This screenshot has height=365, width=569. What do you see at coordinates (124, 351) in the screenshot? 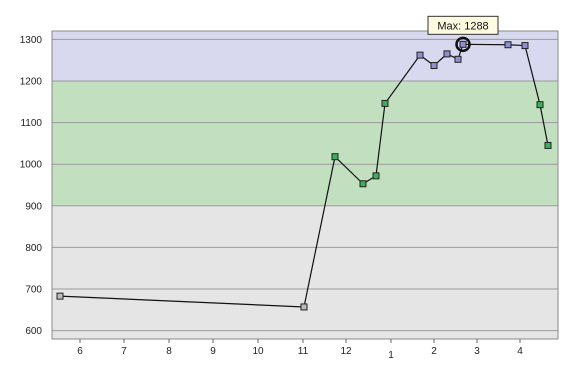
I see `x-tick-label: 7` at bounding box center [124, 351].